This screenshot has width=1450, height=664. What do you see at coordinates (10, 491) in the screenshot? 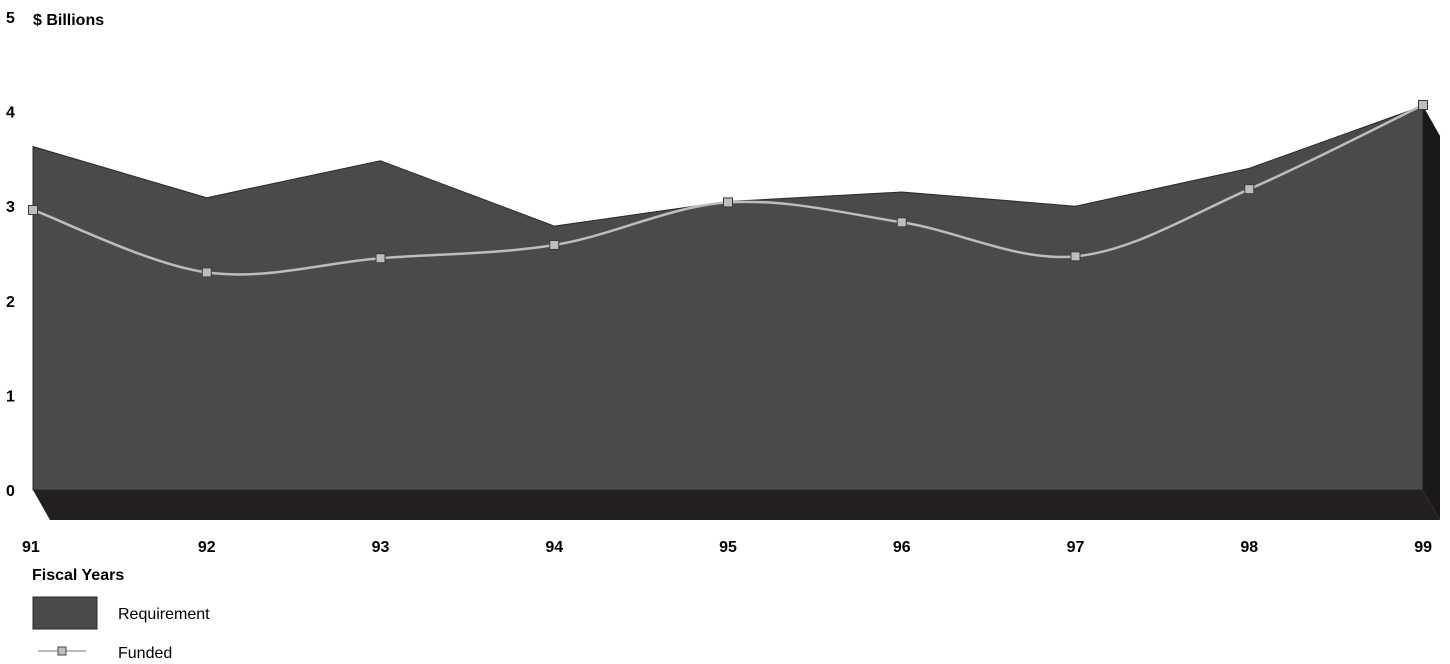
I see `y-tick-0: 0` at bounding box center [10, 491].